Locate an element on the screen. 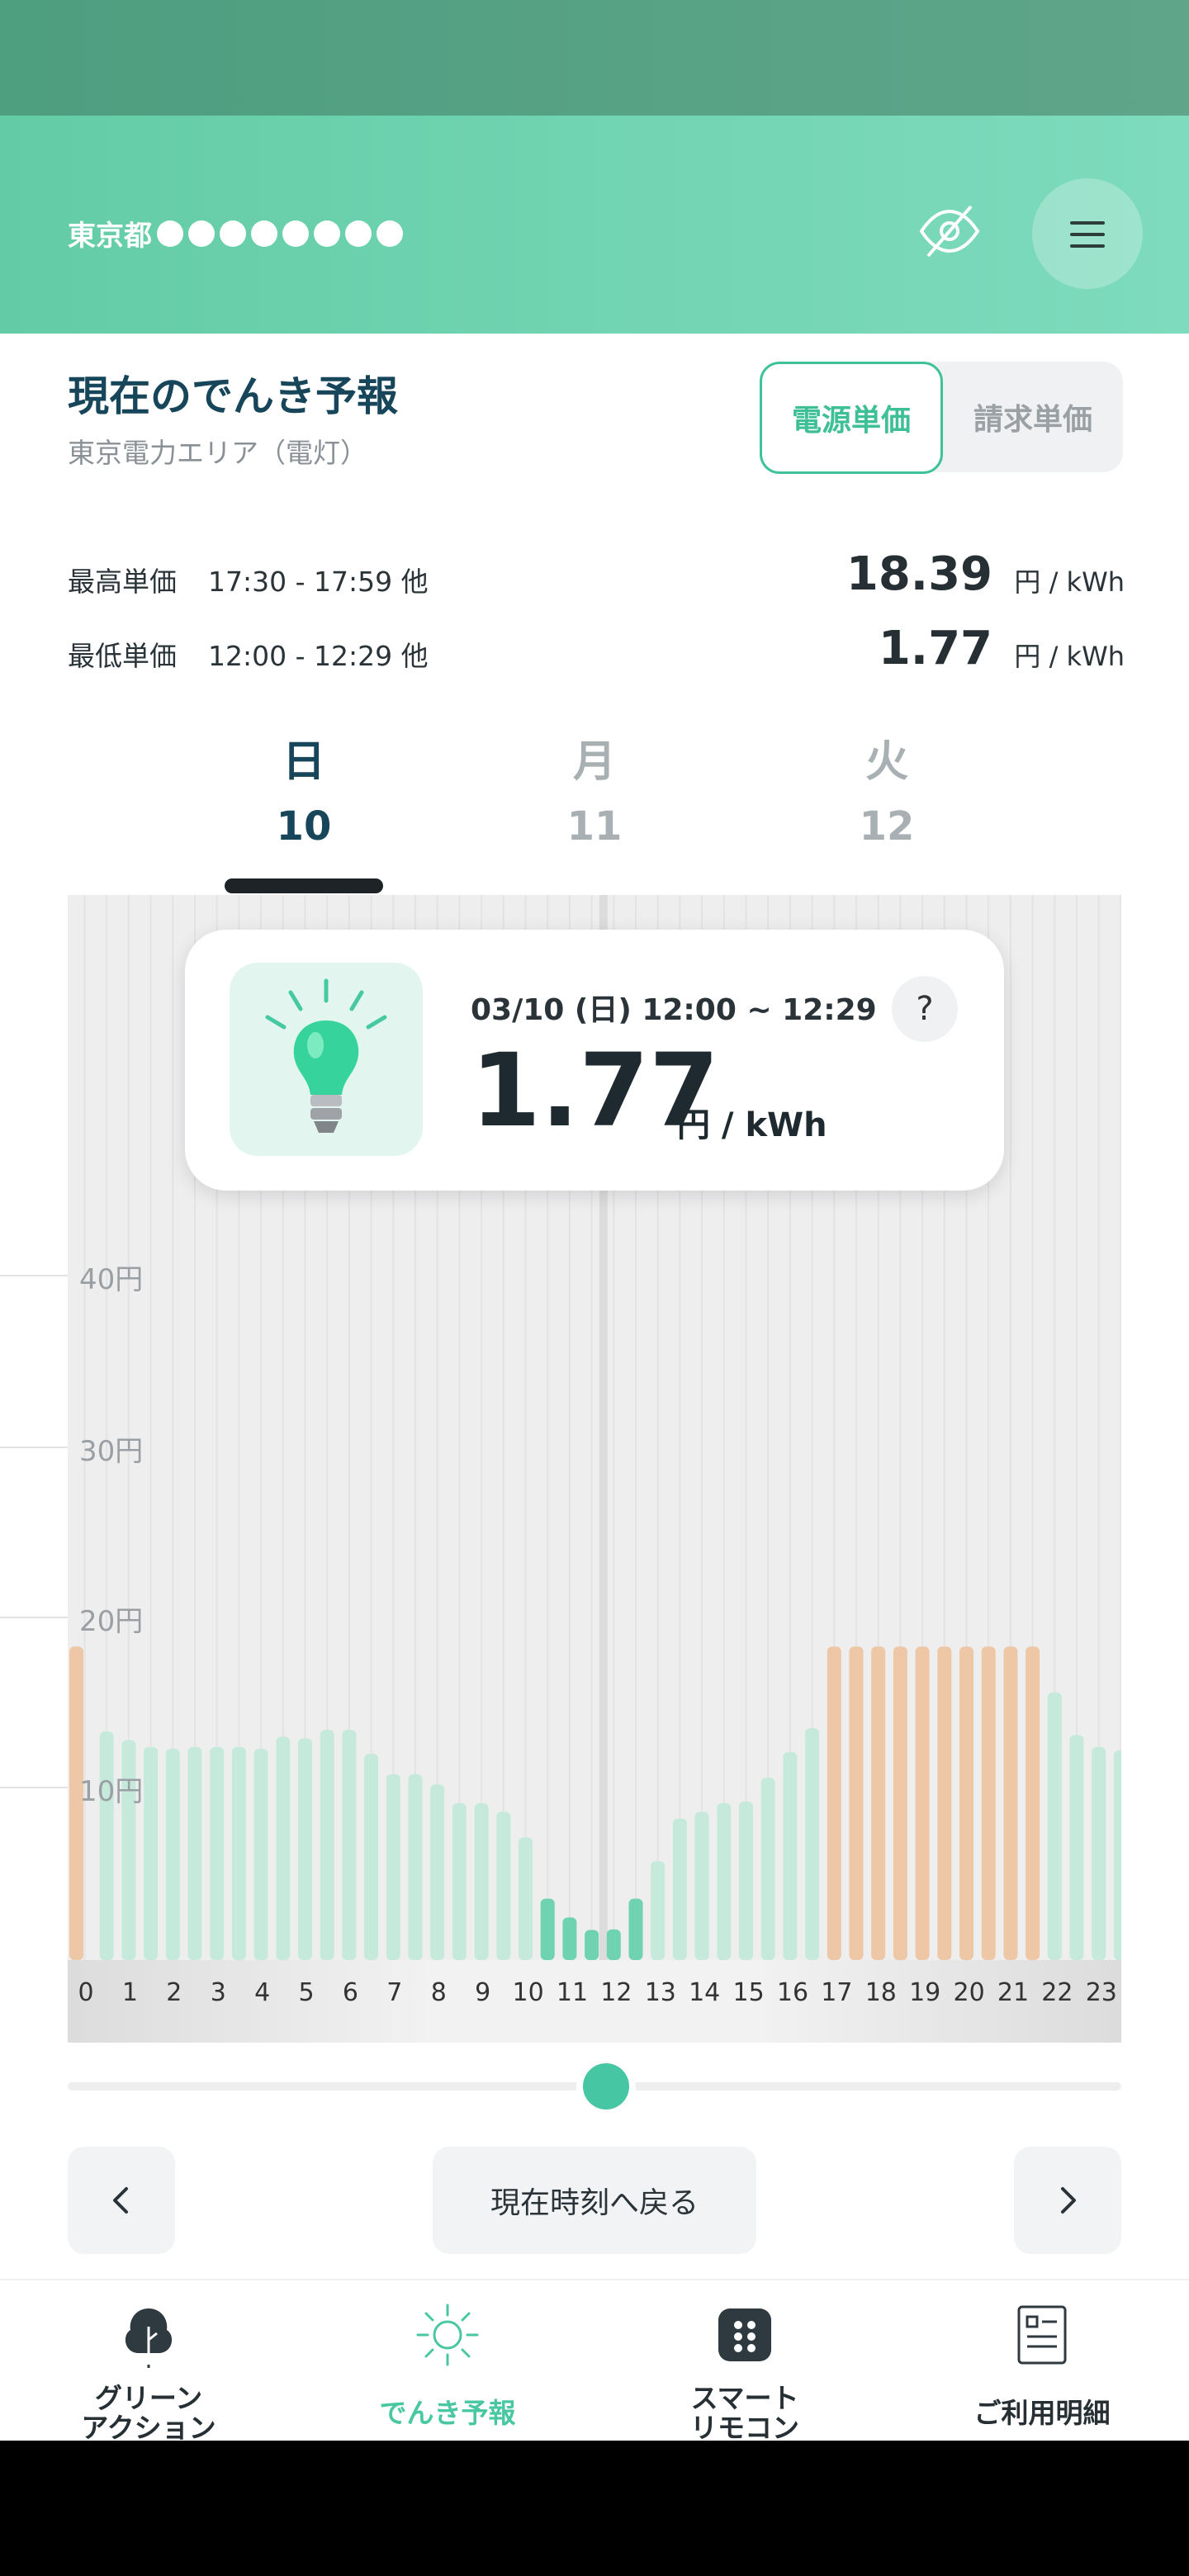 Image resolution: width=1189 pixels, height=2576 pixels. tab-label: アクション is located at coordinates (148, 2426).